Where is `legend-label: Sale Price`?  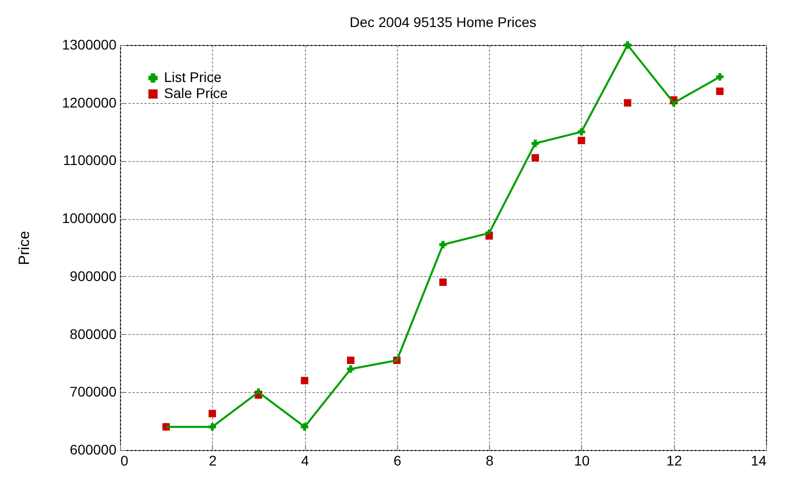 legend-label: Sale Price is located at coordinates (196, 93).